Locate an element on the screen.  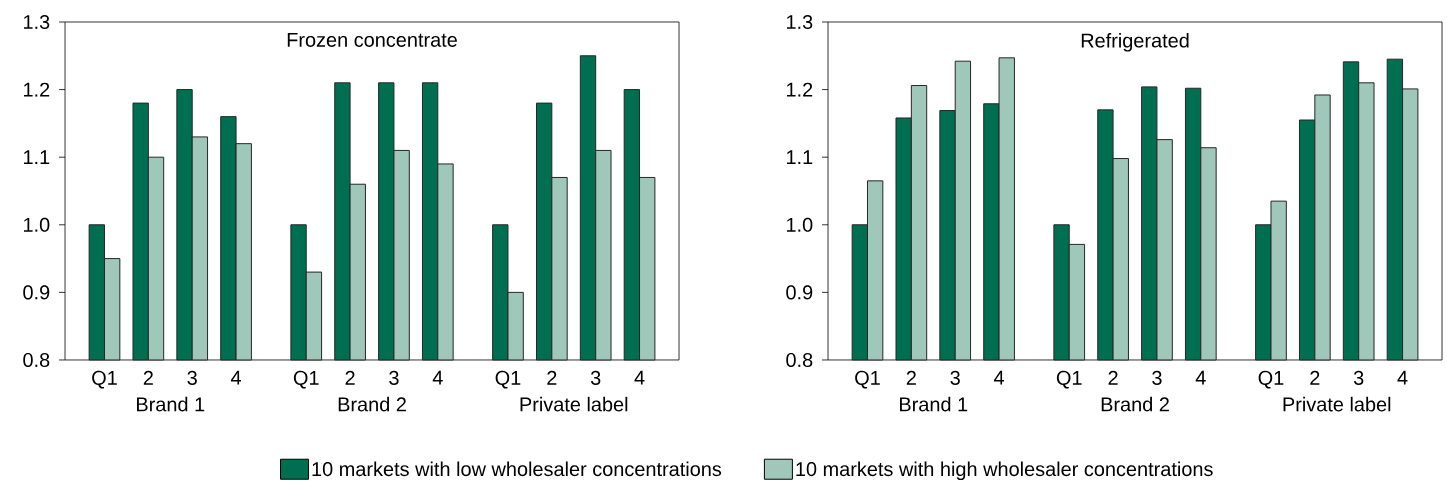
text: Refrigerated is located at coordinates (1135, 42).